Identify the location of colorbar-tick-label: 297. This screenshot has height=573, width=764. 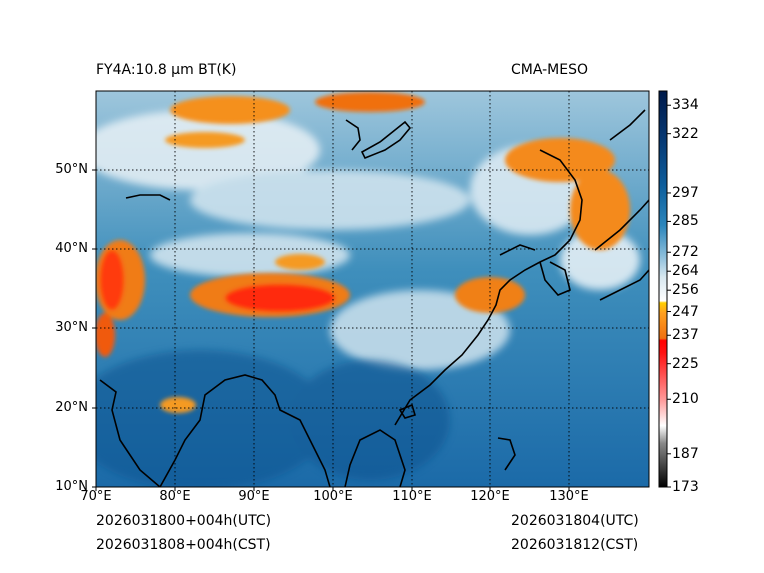
(685, 192).